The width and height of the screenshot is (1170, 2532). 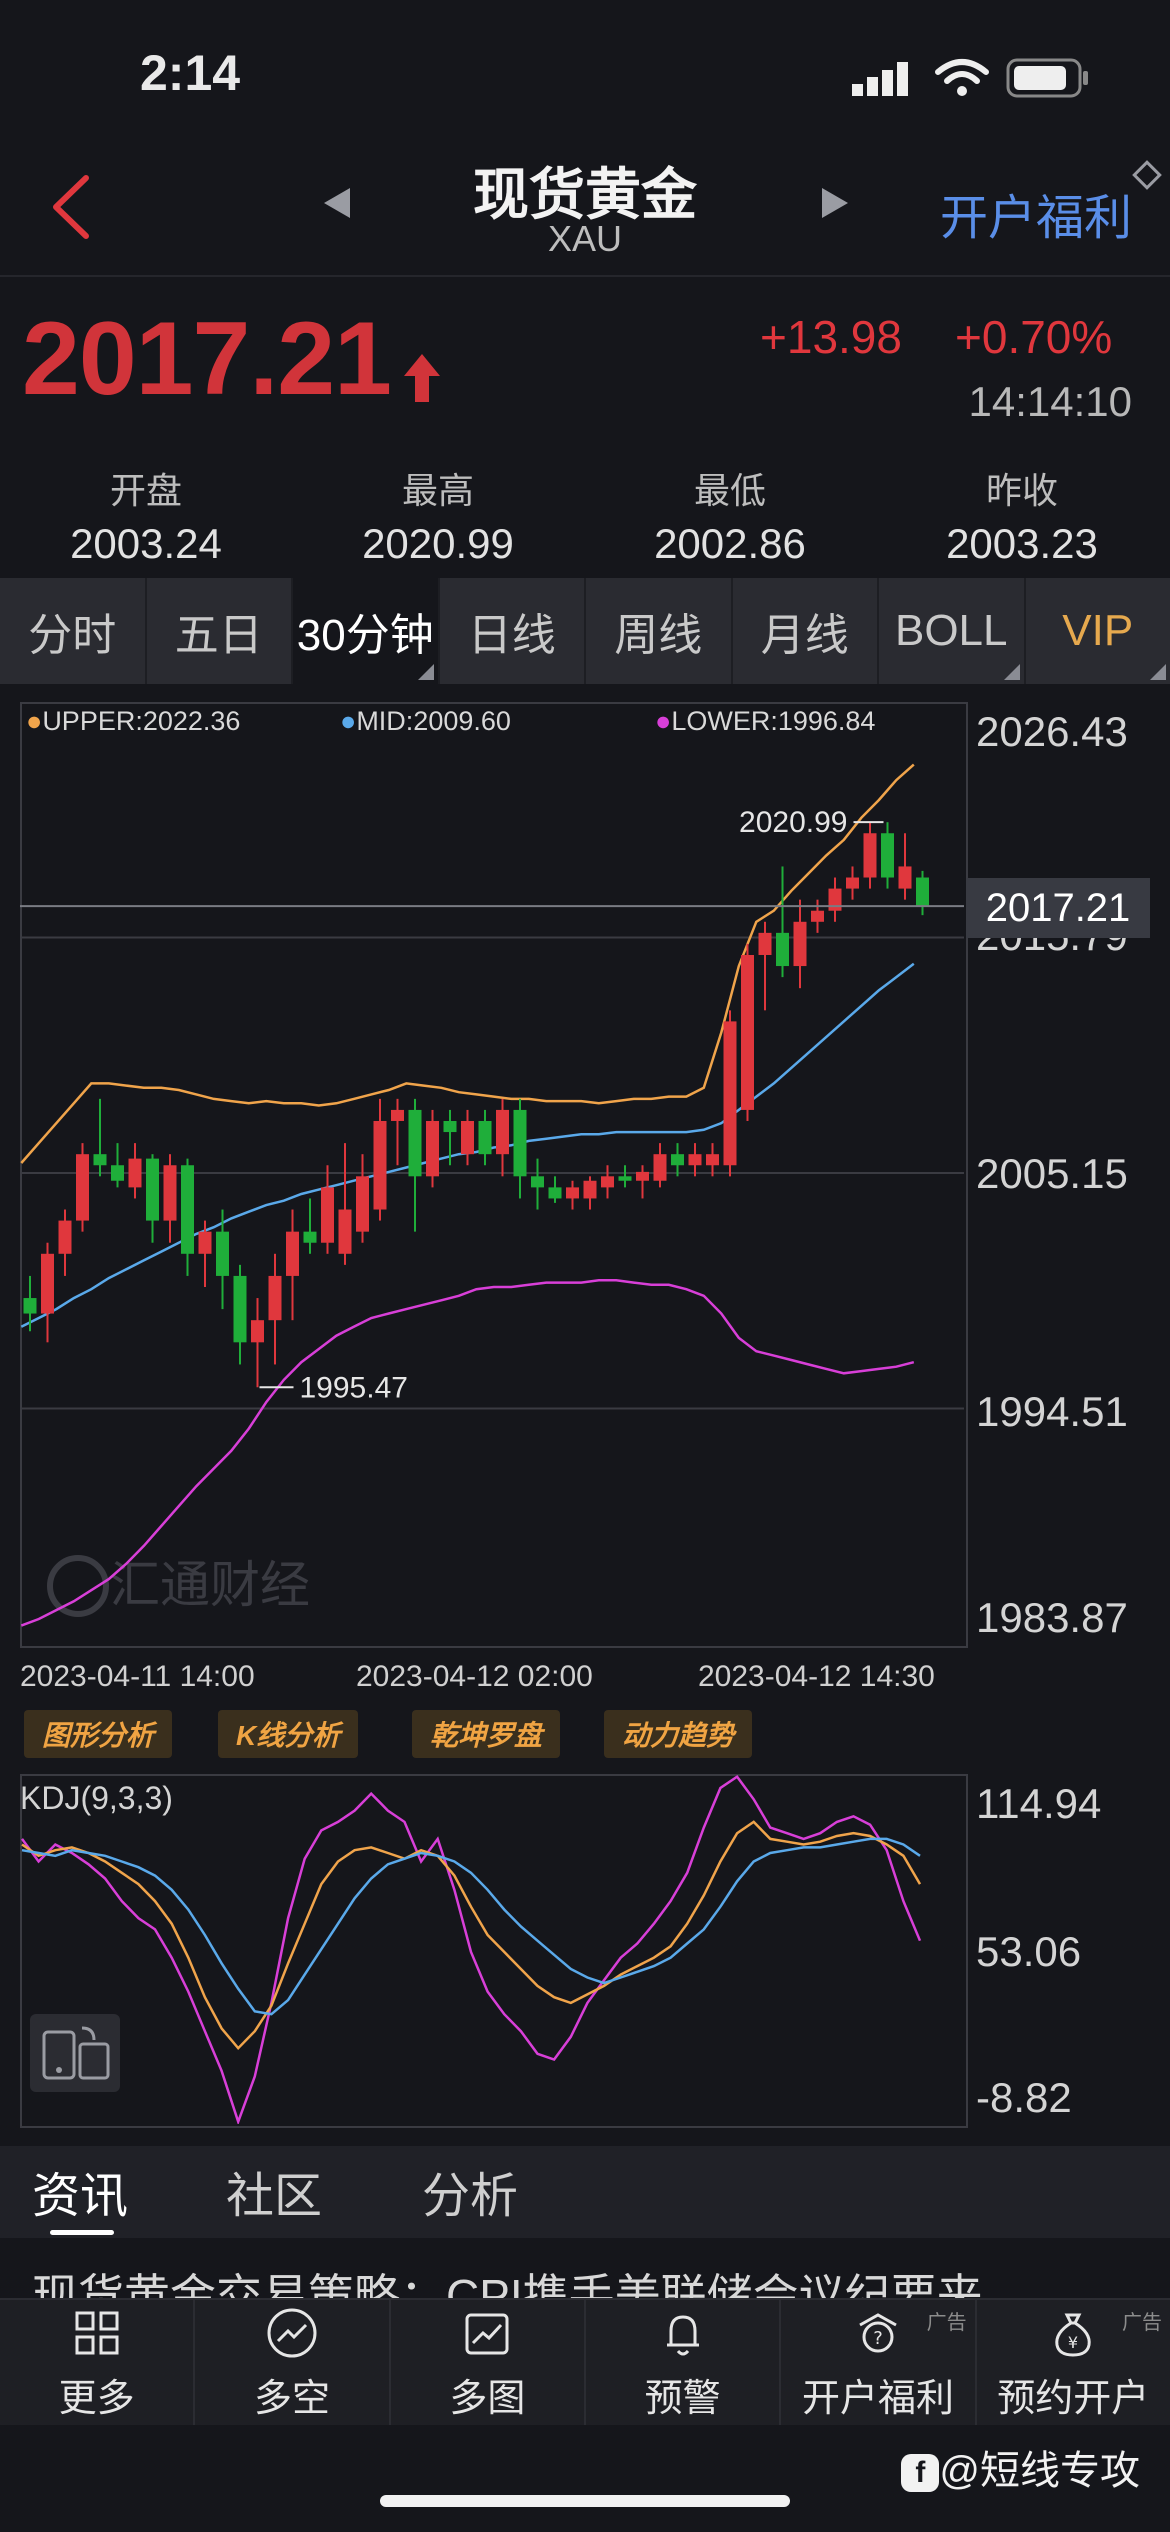 What do you see at coordinates (210, 1585) in the screenshot?
I see `chart-watermark-text: 汇通财经` at bounding box center [210, 1585].